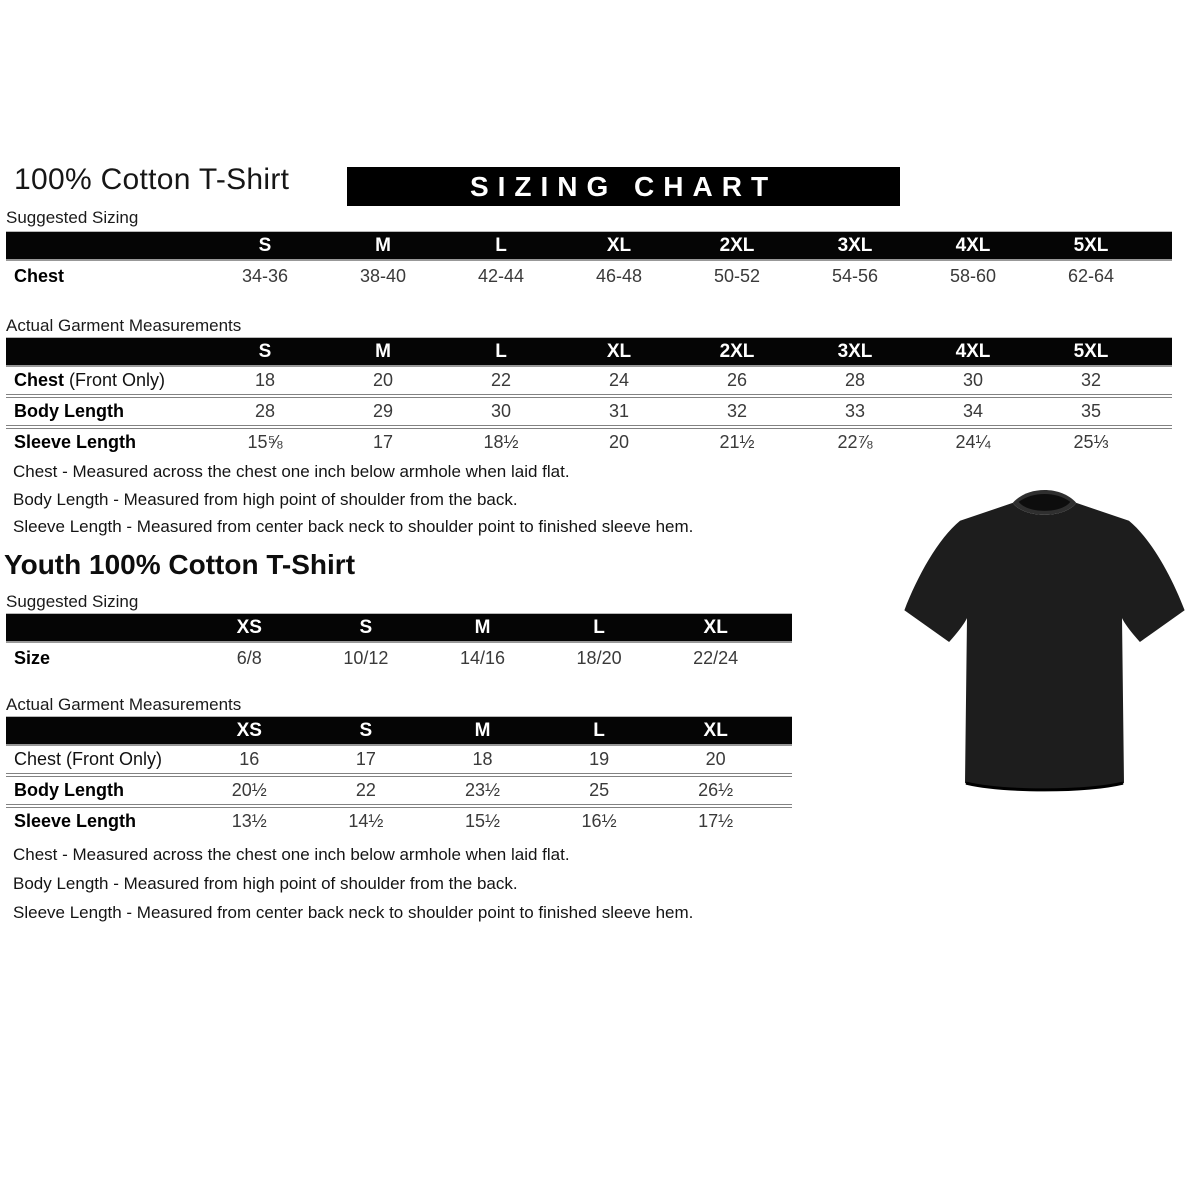 The width and height of the screenshot is (1200, 1200). I want to click on measurement-value: 18/20, so click(599, 658).